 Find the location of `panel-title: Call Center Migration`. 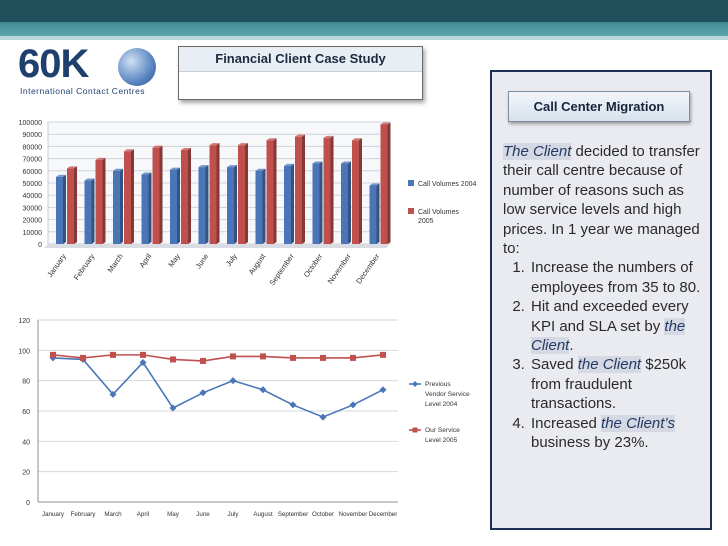

panel-title: Call Center Migration is located at coordinates (599, 106).